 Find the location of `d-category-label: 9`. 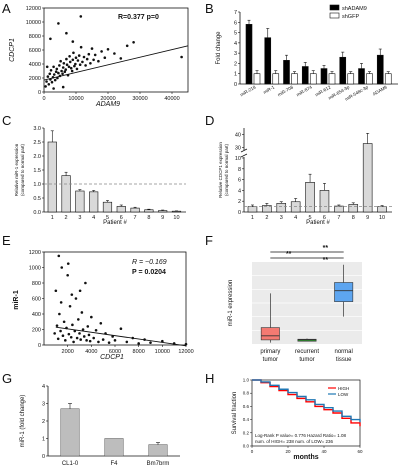

d-category-label: 9 is located at coordinates (367, 218).